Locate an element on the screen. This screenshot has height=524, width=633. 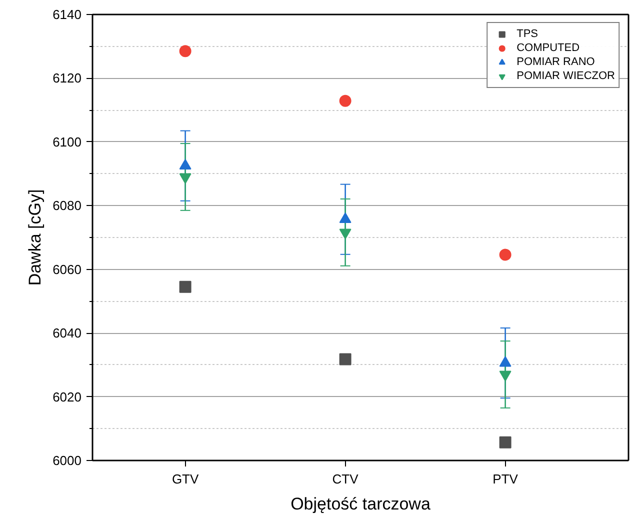
x-tick-label: PTV is located at coordinates (505, 479).